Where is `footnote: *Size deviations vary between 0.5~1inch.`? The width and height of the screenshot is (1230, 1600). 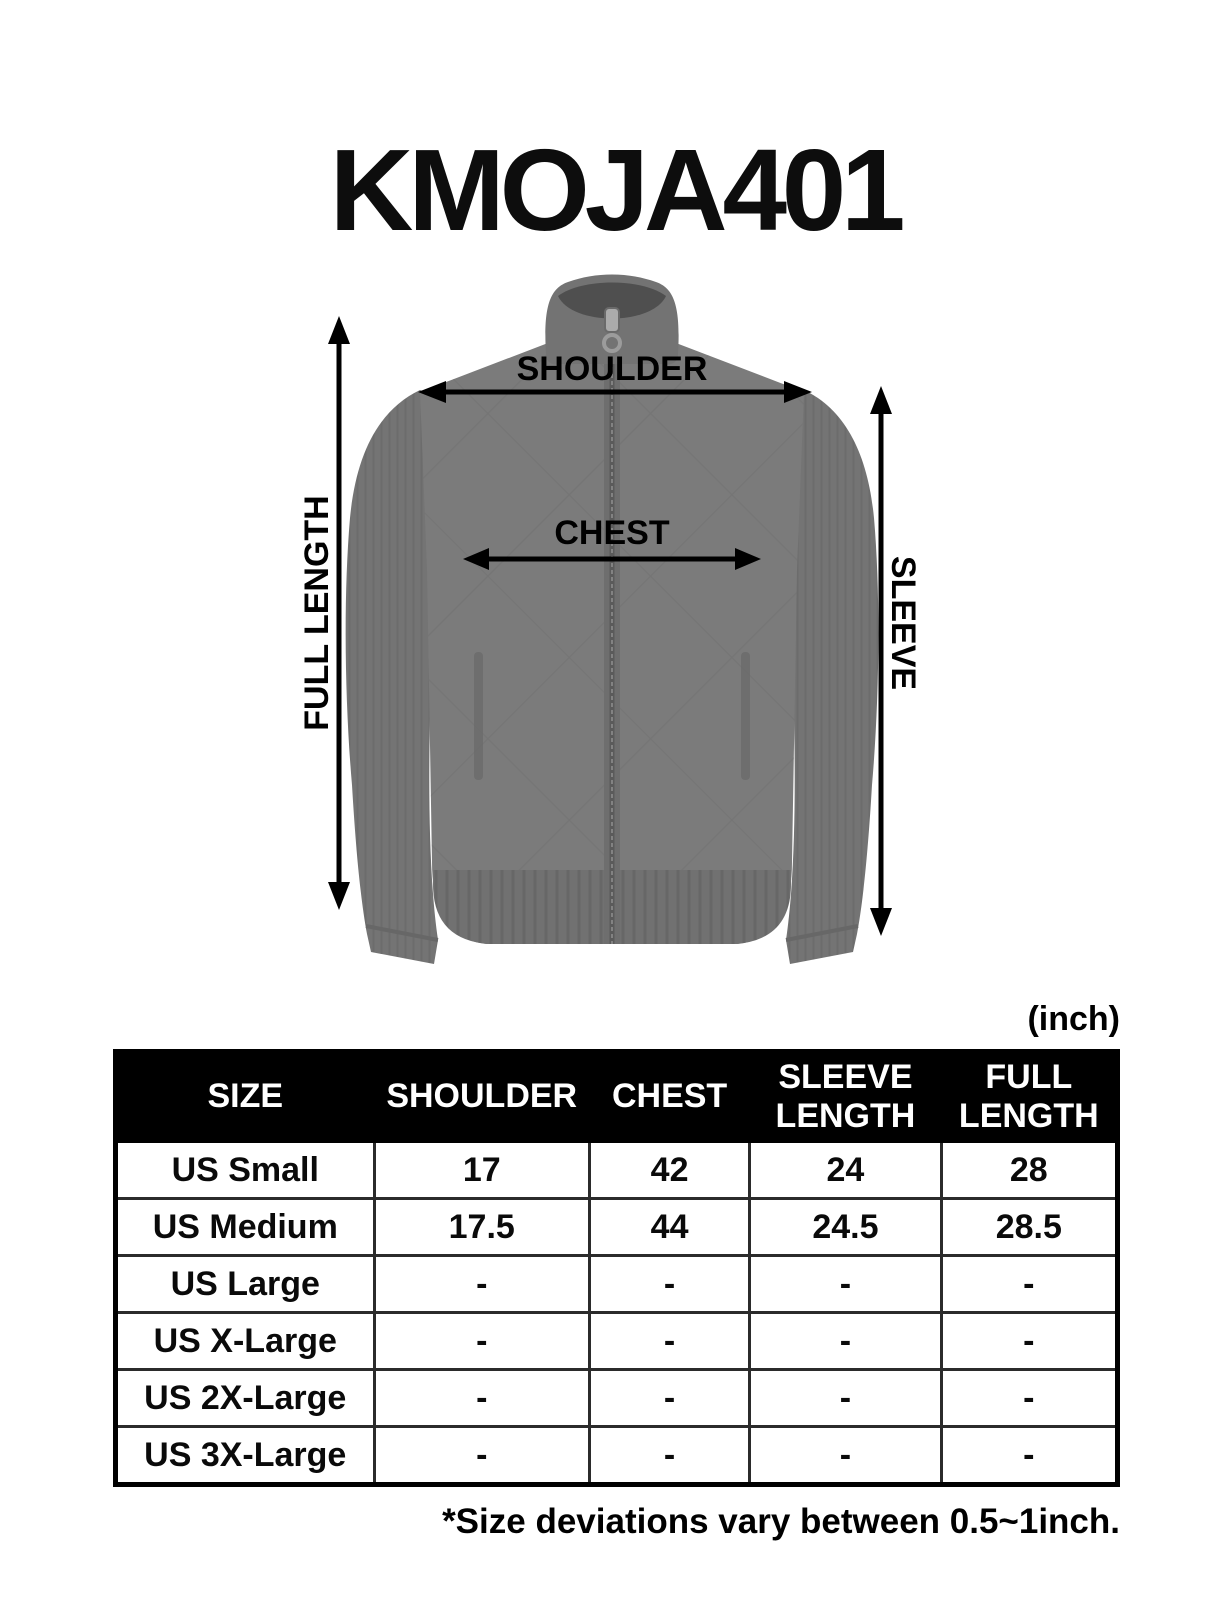
footnote: *Size deviations vary between 0.5~1inch. is located at coordinates (781, 1521).